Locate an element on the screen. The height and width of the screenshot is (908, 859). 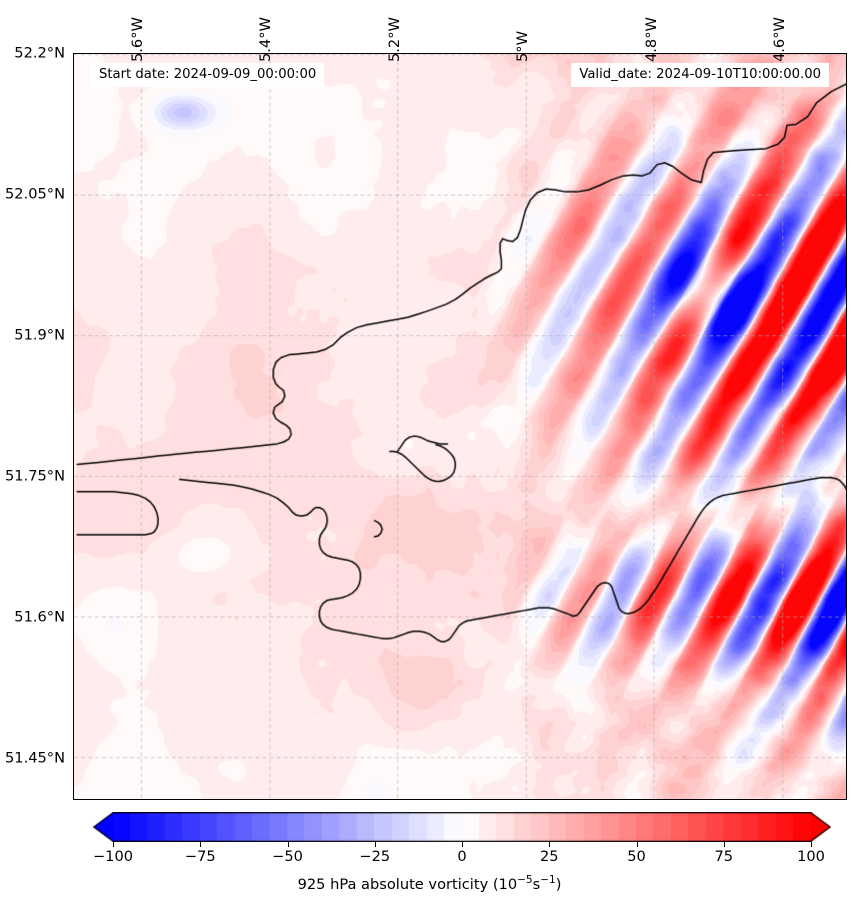
colorbar-label: 925 hPa absolute vorticity (10−5s−1) is located at coordinates (429, 883).